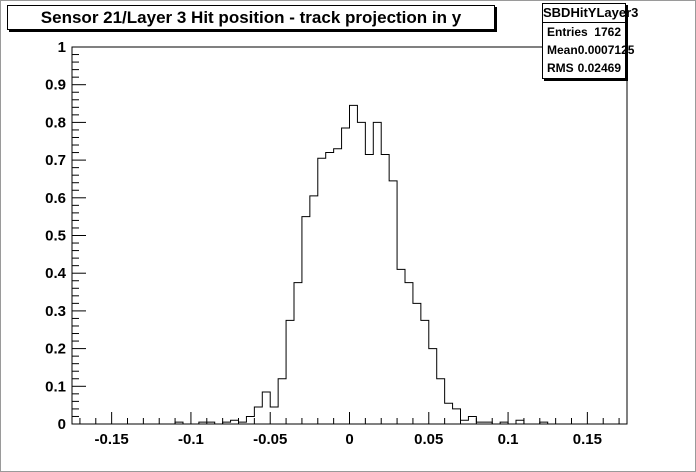  Describe the element at coordinates (560, 68) in the screenshot. I see `stats-label: RMS` at that location.